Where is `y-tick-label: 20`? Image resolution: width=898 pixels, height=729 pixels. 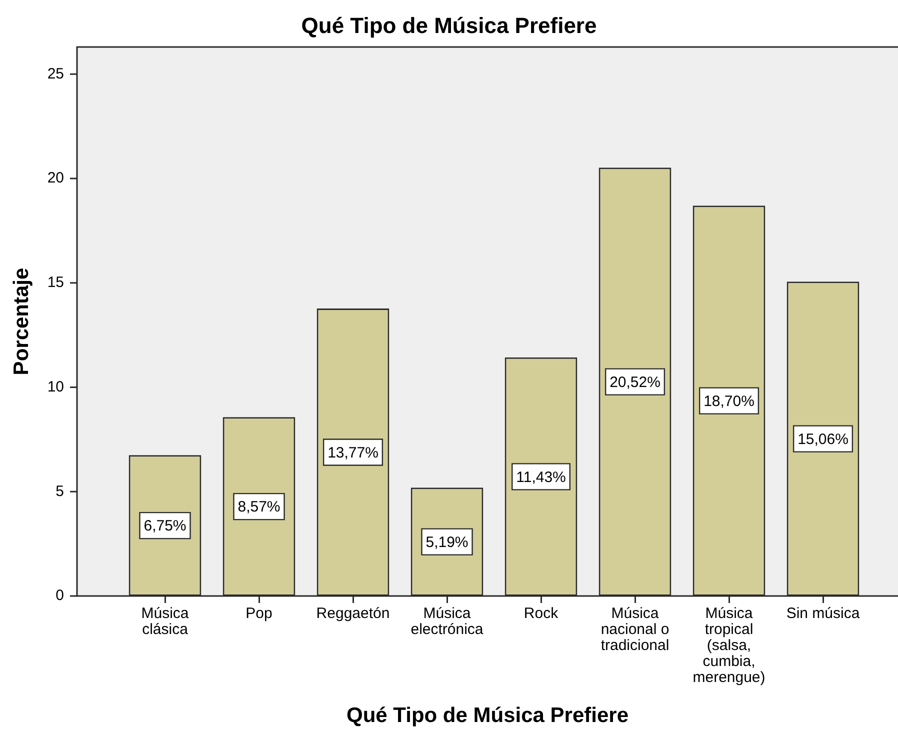 y-tick-label: 20 is located at coordinates (55, 178).